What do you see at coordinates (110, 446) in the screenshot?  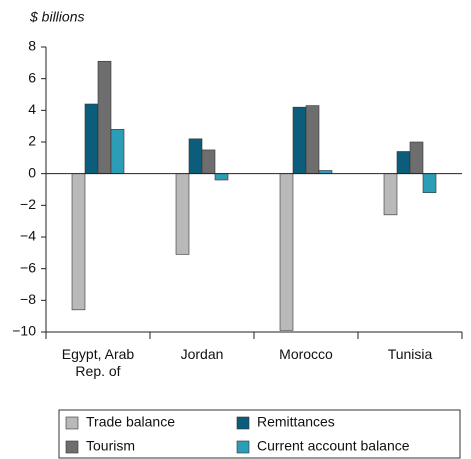 I see `legend-label: Tourism` at bounding box center [110, 446].